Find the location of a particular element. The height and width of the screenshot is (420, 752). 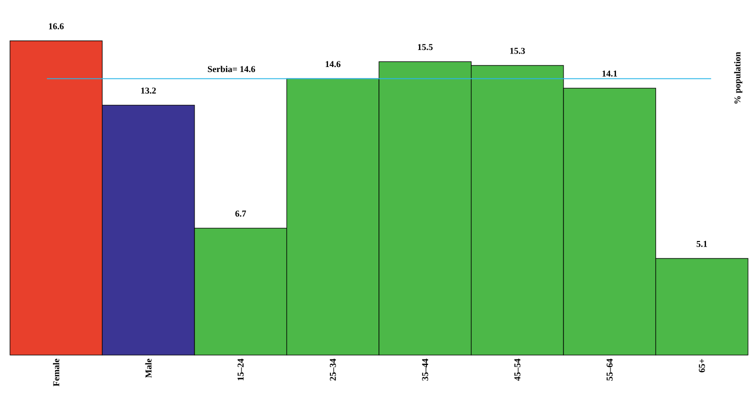

x-tick-label: 35–44 is located at coordinates (425, 369).